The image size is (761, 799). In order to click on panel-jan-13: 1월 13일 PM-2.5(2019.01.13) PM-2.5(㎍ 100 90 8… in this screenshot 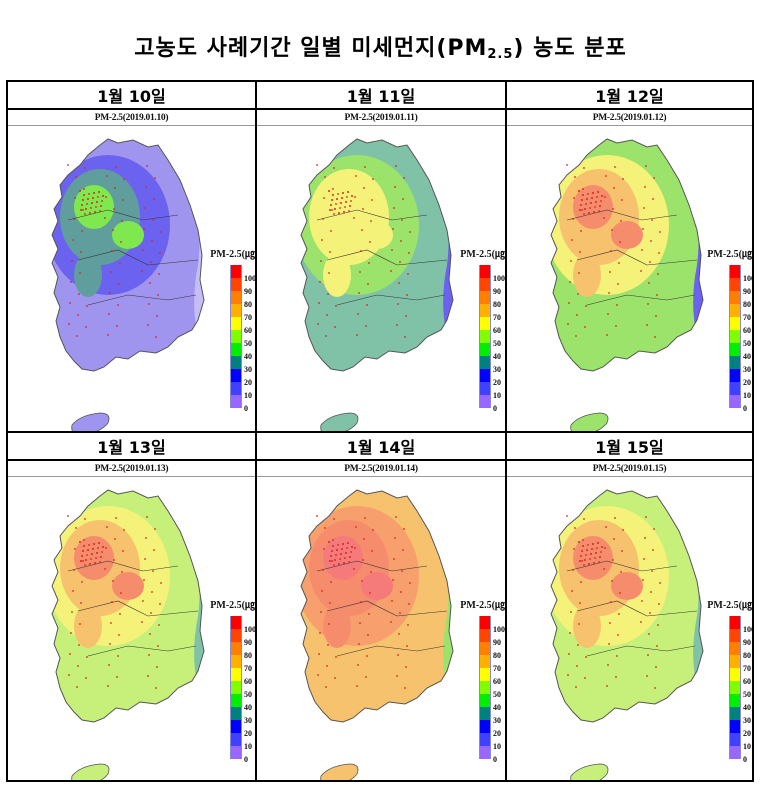, I will do `click(132, 606)`.